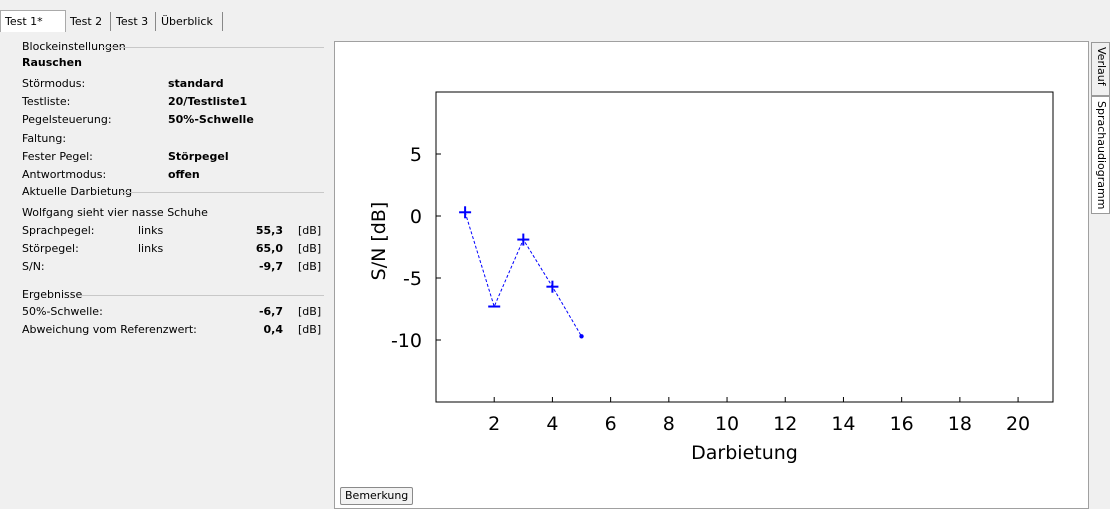 The image size is (1110, 509). I want to click on row-value: standard, so click(196, 83).